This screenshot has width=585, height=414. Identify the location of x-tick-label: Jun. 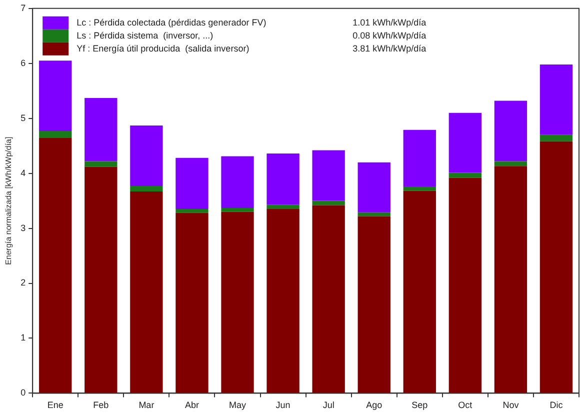
(283, 405).